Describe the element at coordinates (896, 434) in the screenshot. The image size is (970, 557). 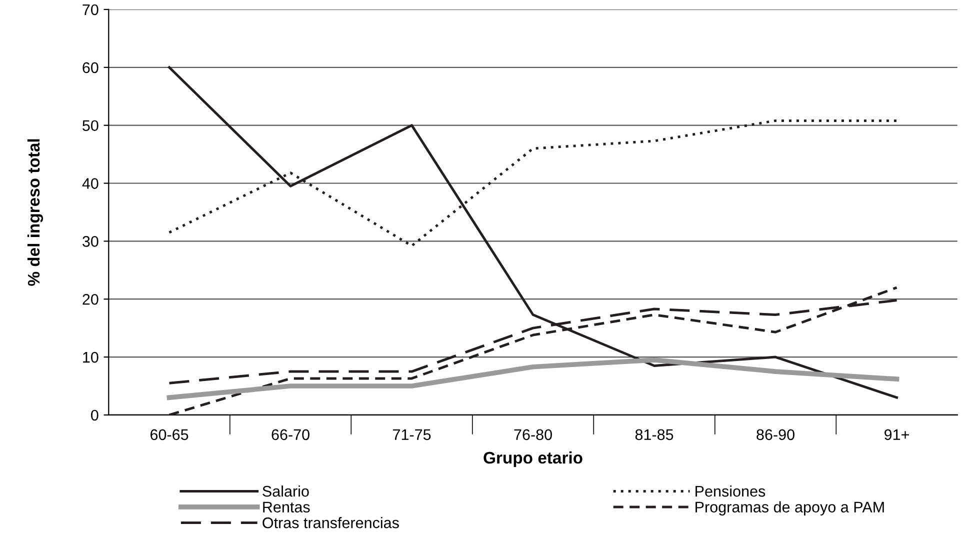
I see `x-tick-label: 91+` at that location.